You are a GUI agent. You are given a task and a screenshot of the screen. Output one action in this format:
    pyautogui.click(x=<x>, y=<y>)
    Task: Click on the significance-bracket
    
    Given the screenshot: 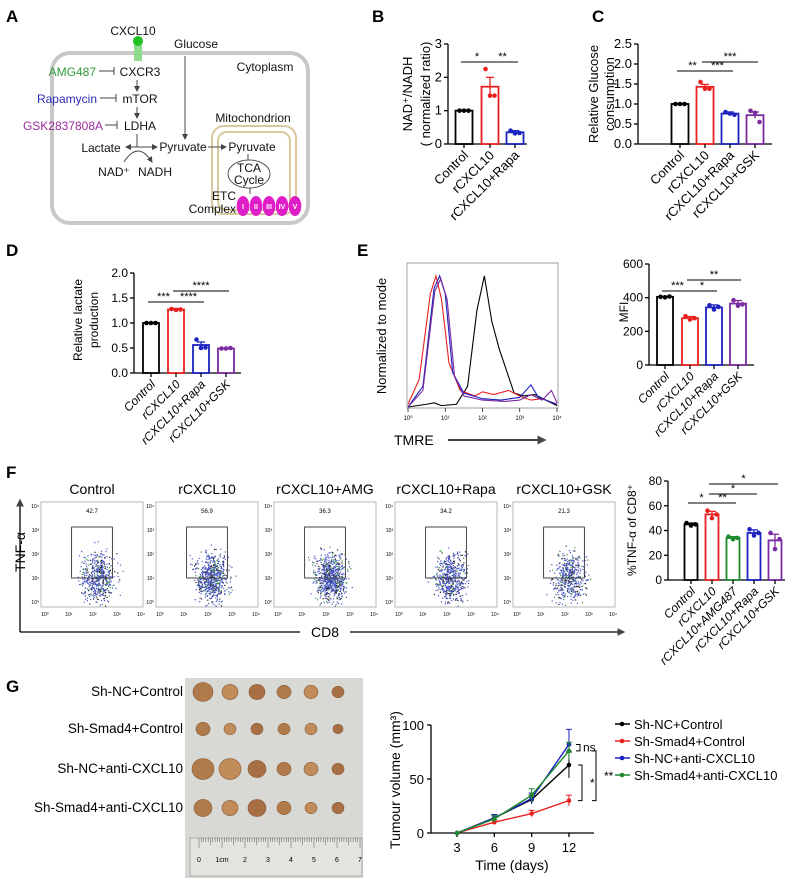 What is the action you would take?
    pyautogui.click(x=594, y=776)
    